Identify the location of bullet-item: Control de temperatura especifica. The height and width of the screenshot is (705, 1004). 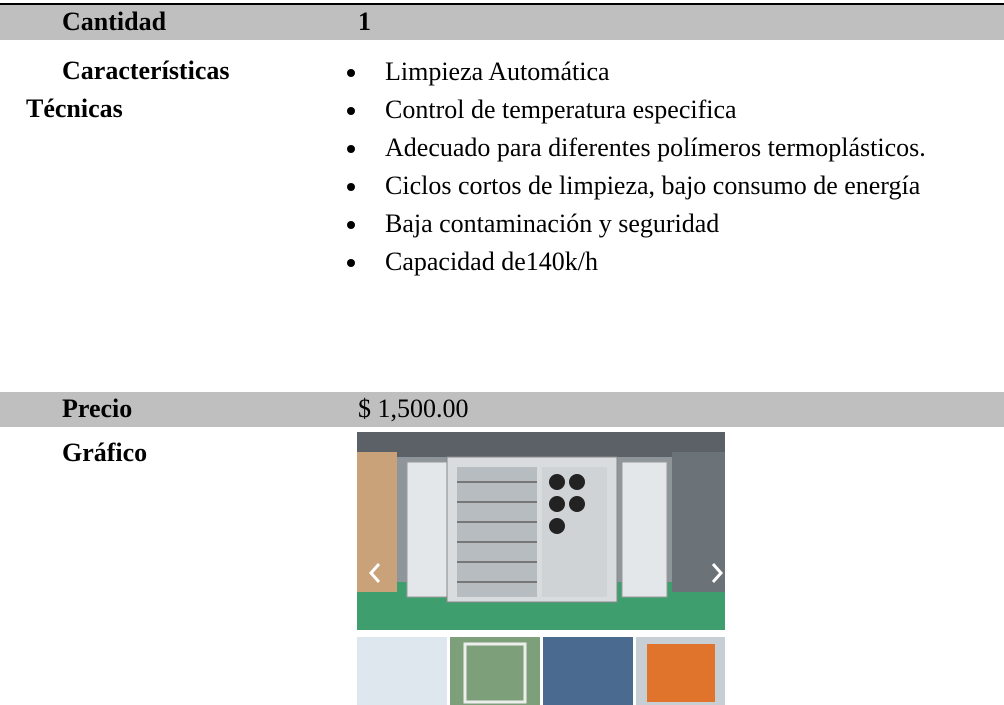
(672, 110).